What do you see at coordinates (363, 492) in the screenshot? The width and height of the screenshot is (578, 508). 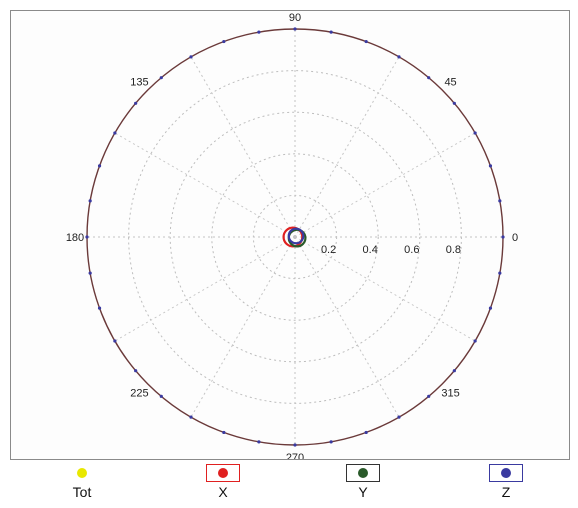 I see `legend-label-y: Y` at bounding box center [363, 492].